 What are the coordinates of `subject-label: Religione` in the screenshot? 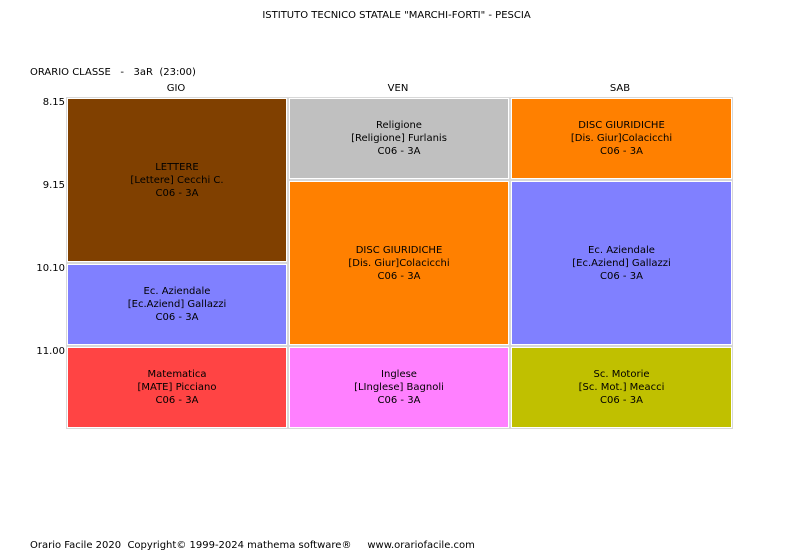 It's located at (399, 125).